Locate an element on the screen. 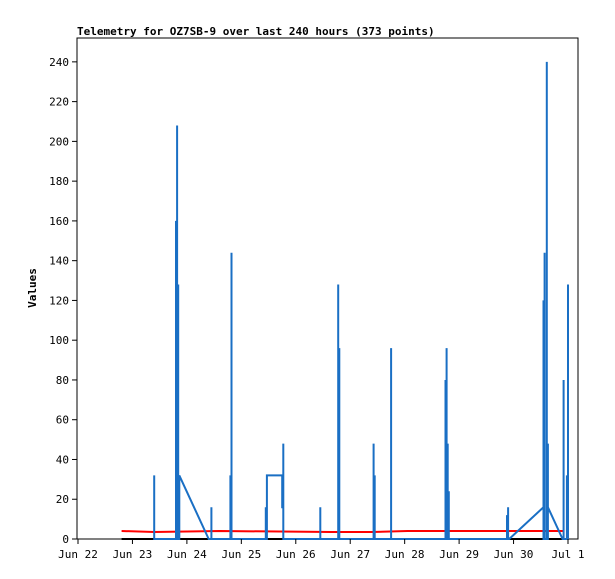 The height and width of the screenshot is (579, 615). x-tick-label: Jun 24 is located at coordinates (187, 554).